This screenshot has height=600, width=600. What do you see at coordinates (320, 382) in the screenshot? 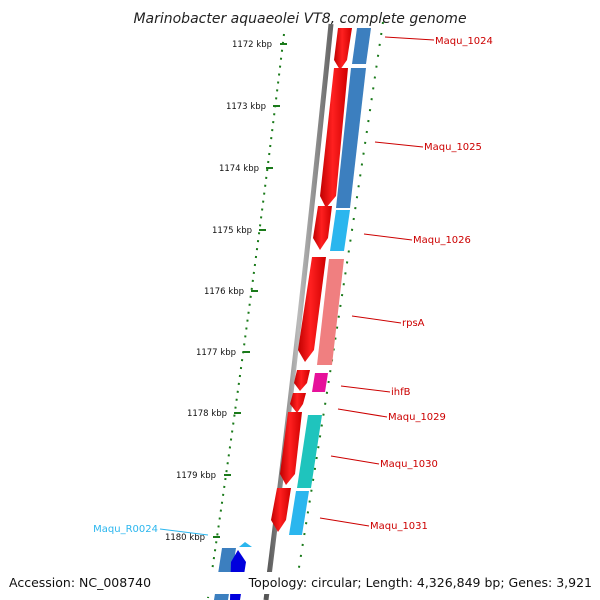
I see `feature-block-ihfb` at bounding box center [320, 382].